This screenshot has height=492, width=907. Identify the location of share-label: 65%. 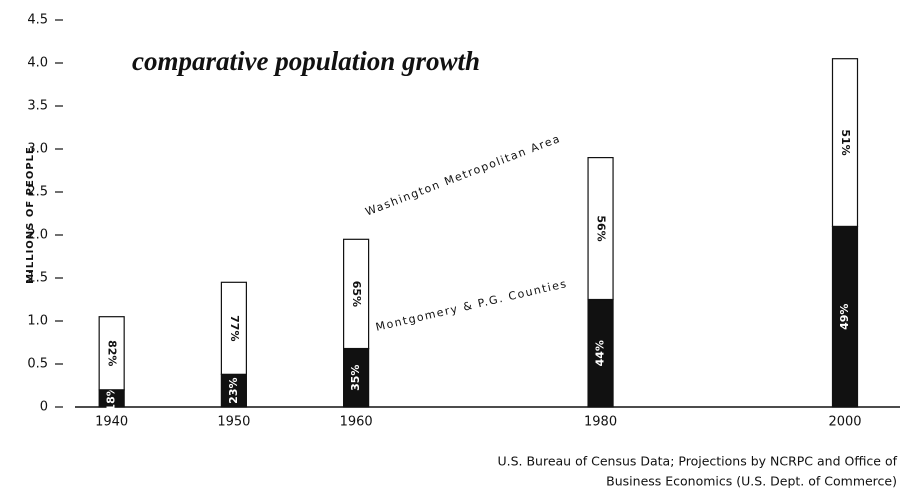
(356, 294).